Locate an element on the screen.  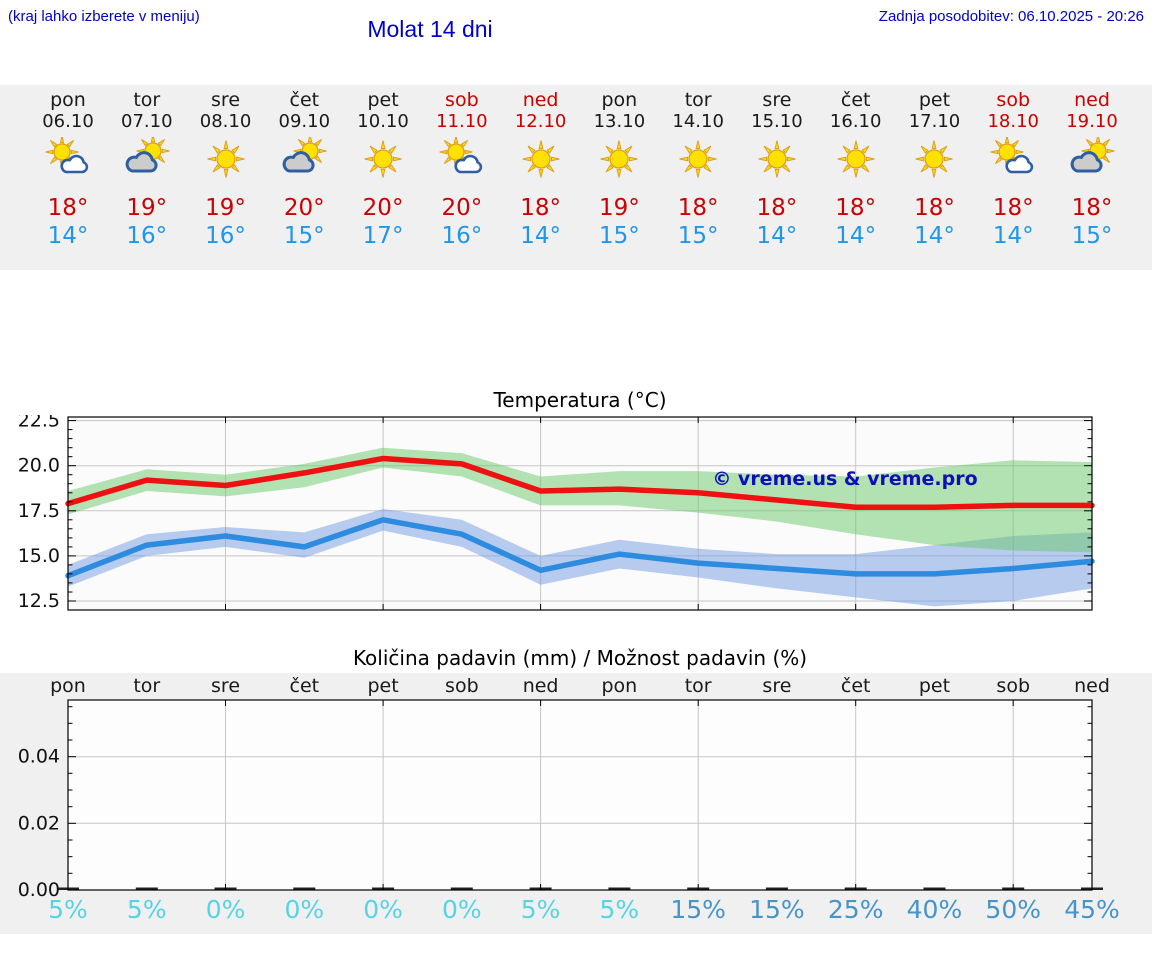
day-date: 18.10 is located at coordinates (1013, 121).